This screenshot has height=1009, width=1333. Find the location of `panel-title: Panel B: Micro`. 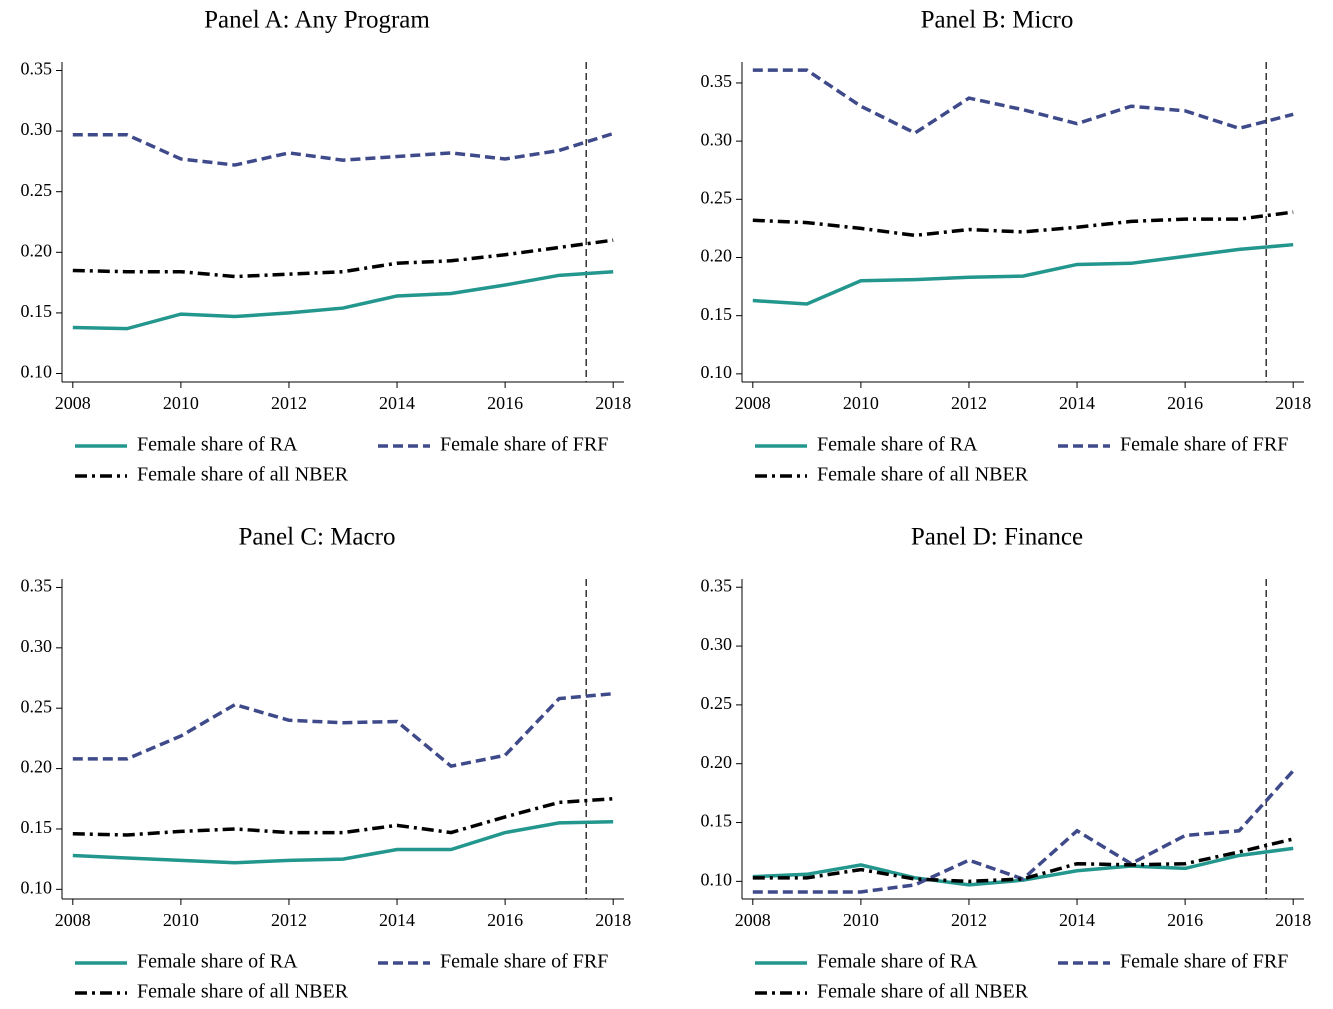

panel-title: Panel B: Micro is located at coordinates (997, 20).